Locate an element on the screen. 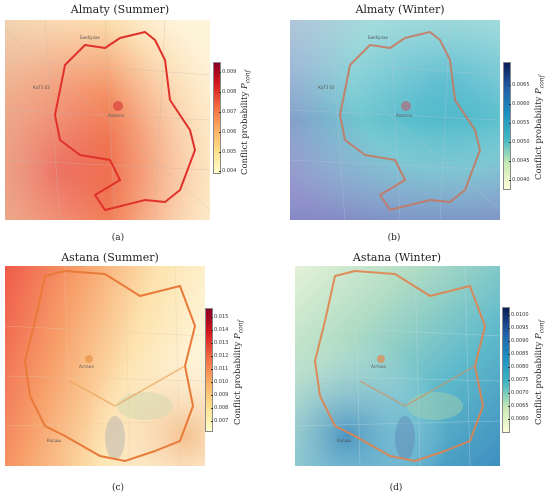  colorbar-tick: 0.0100 is located at coordinates (520, 315).